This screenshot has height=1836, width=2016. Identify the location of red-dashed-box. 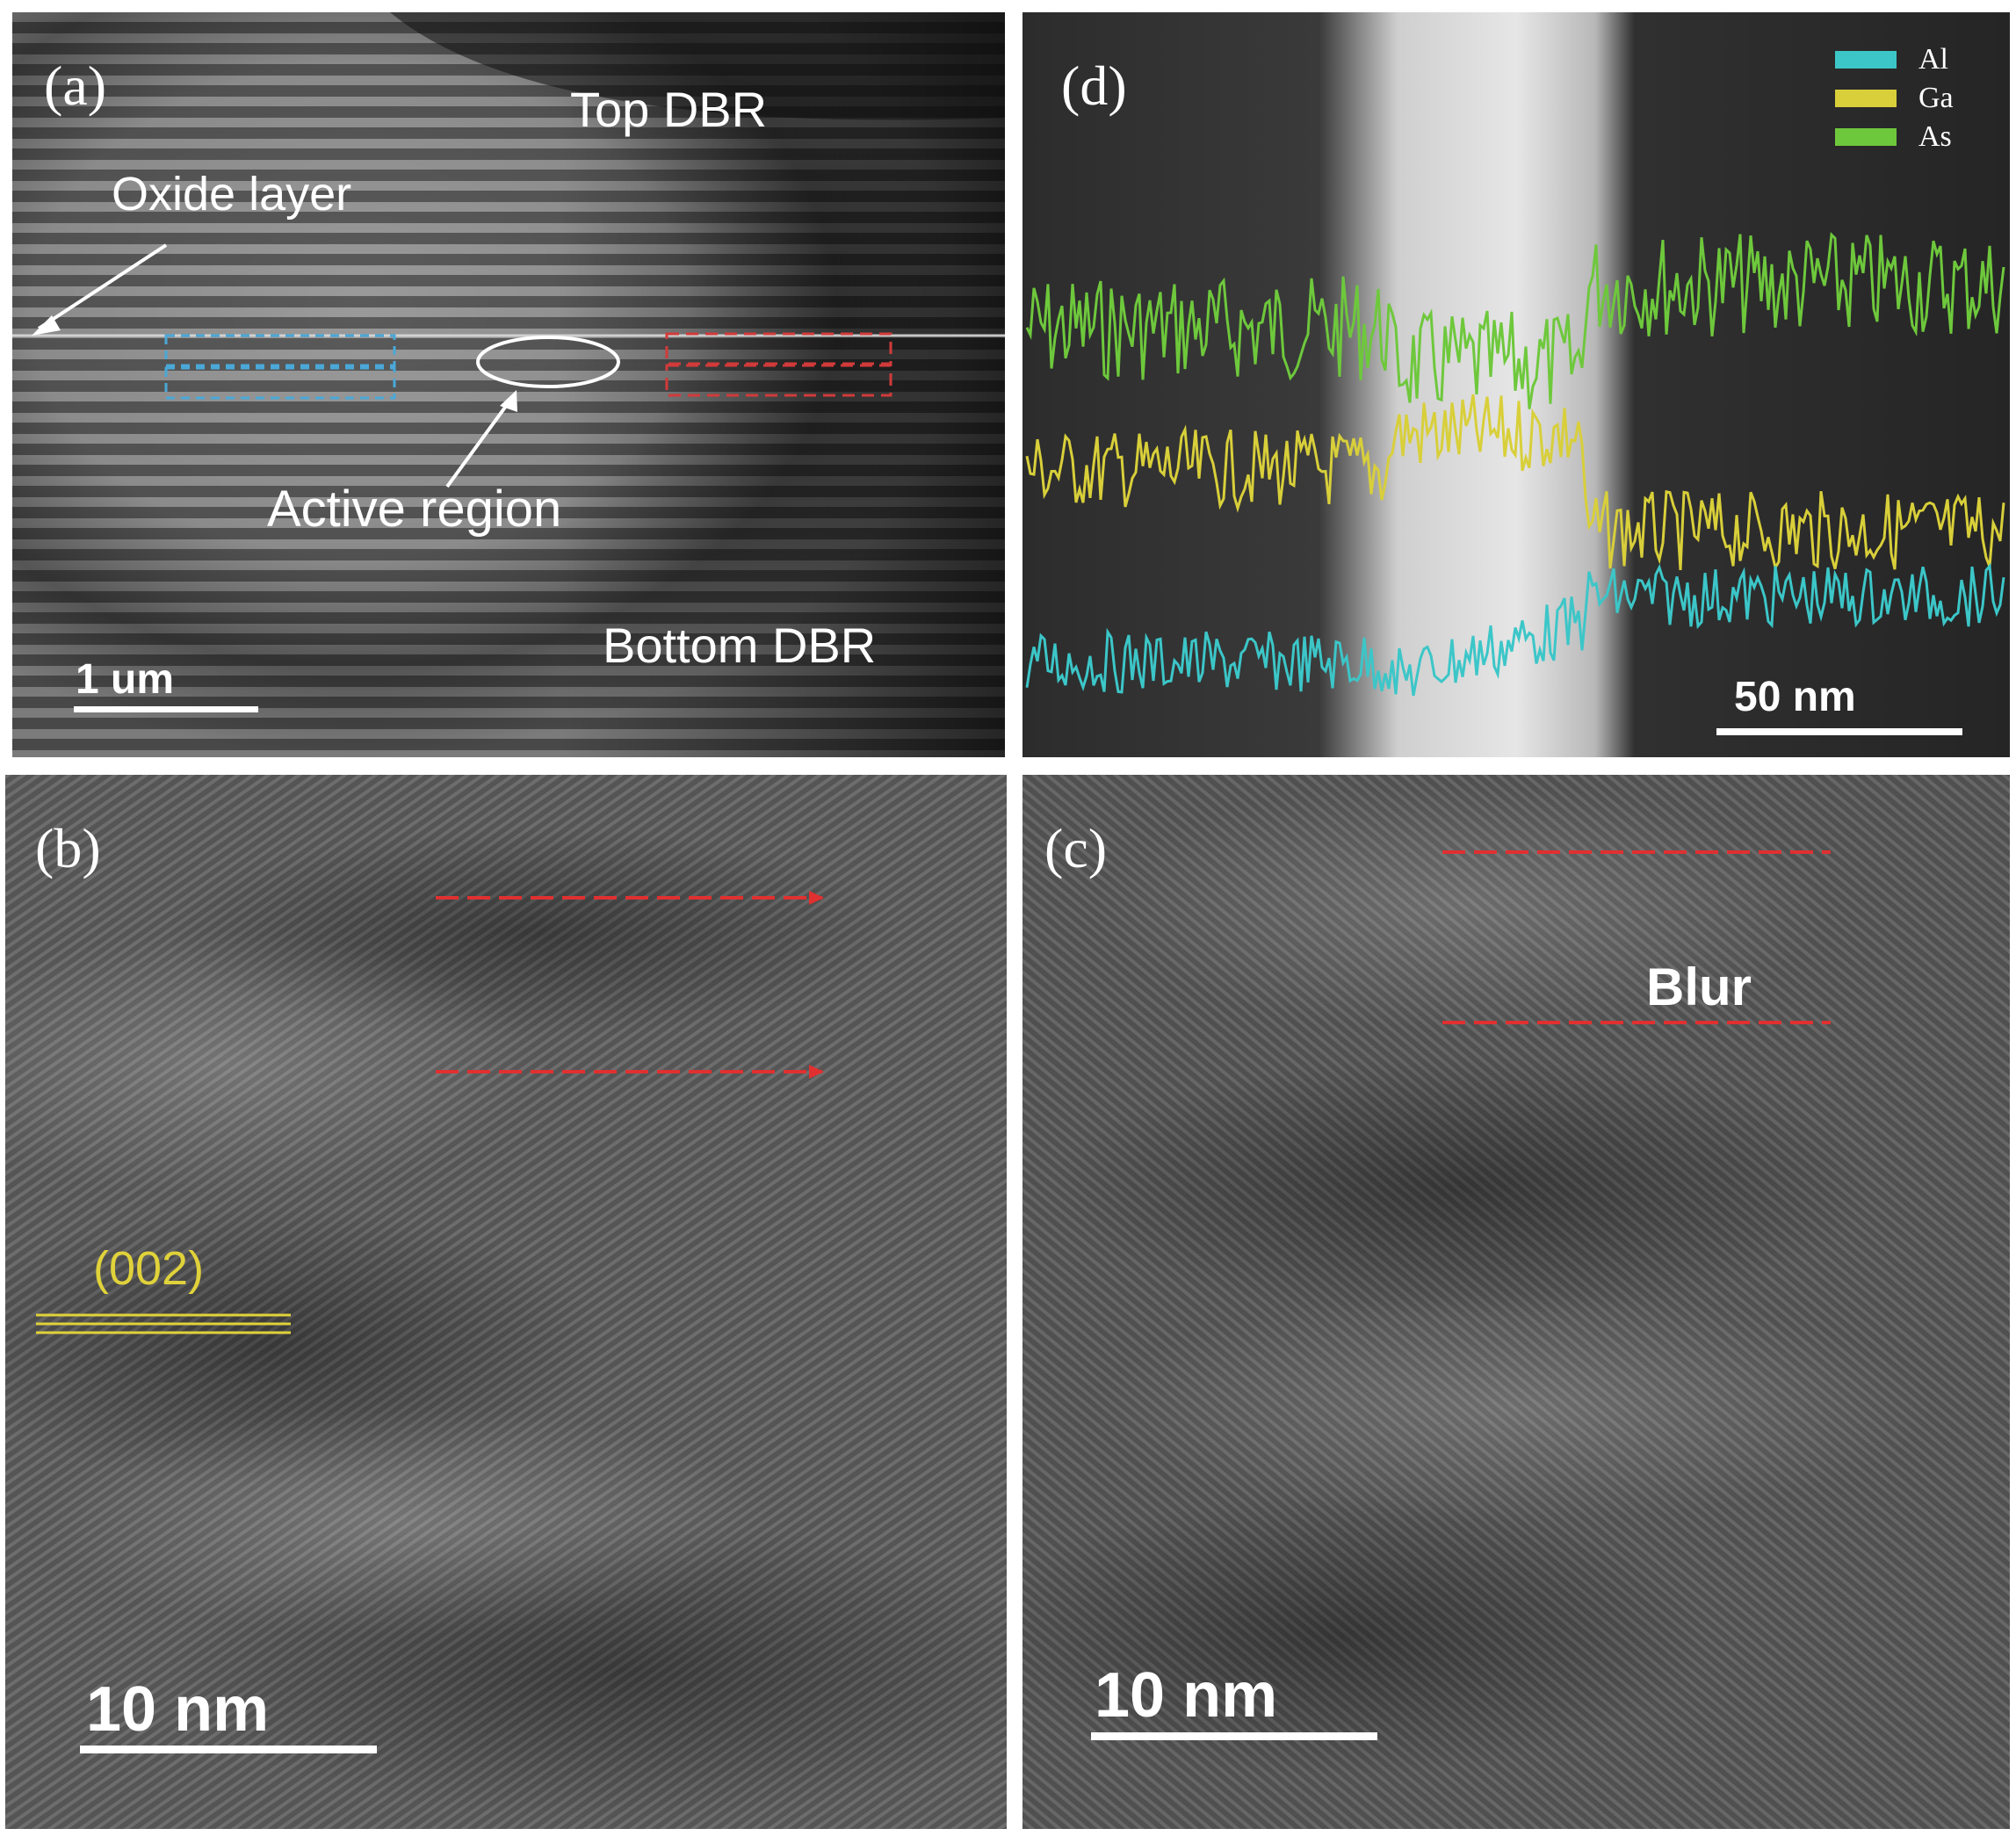
(778, 364).